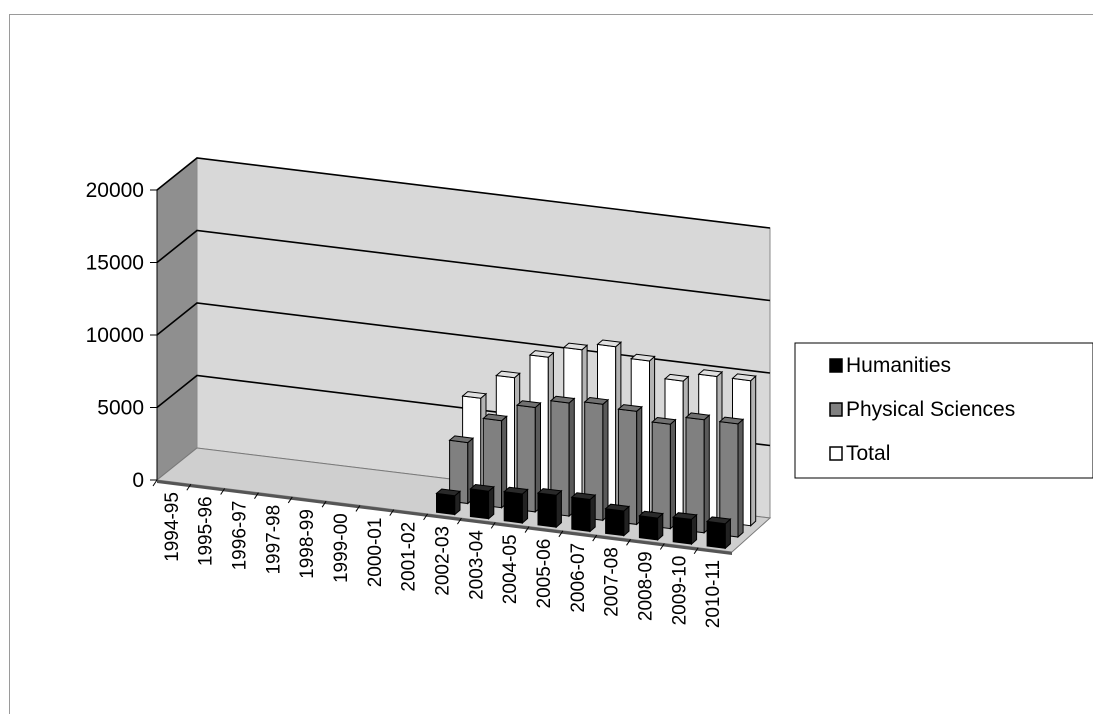 The image size is (1093, 714). I want to click on x-tick-label: 2008-09, so click(645, 586).